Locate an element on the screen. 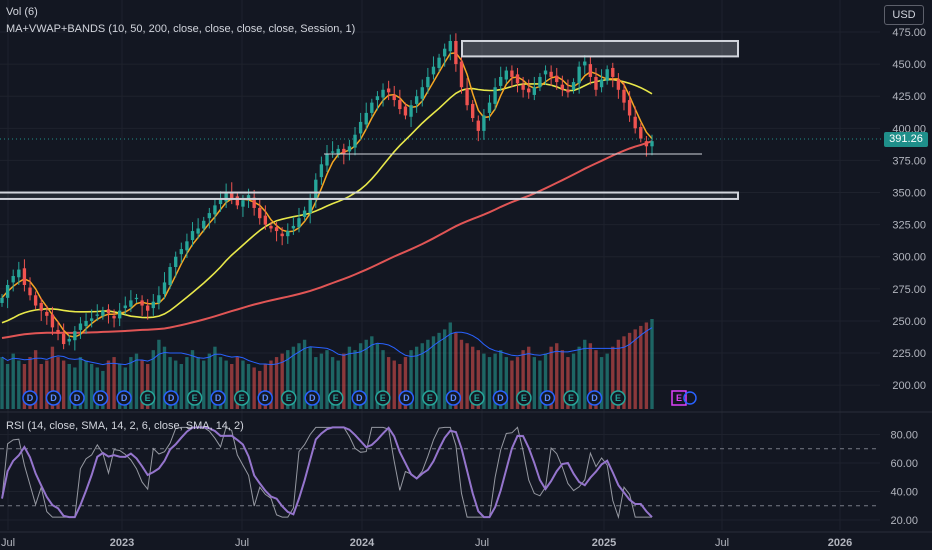  volume-bars is located at coordinates (327, 364).